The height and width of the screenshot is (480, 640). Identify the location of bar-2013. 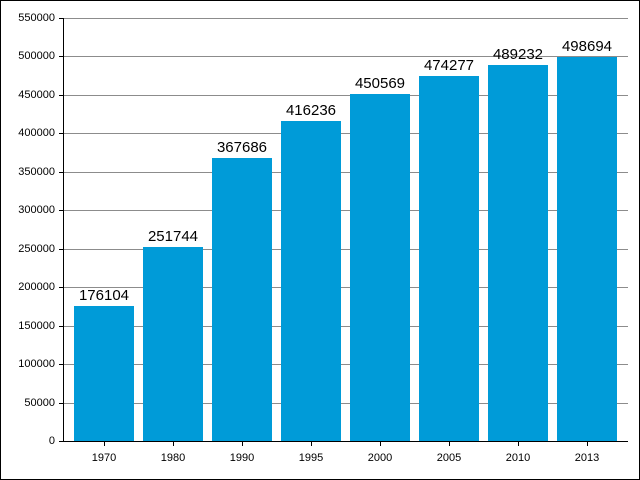
(587, 249).